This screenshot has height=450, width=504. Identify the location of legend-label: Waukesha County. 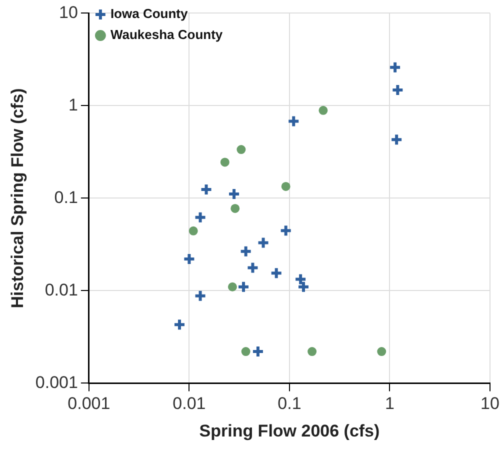
(167, 34).